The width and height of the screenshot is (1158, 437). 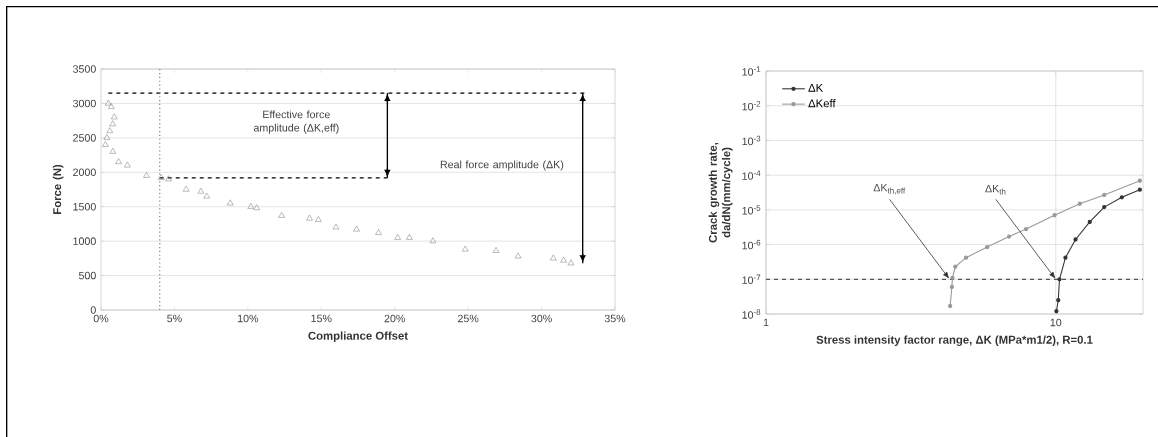 I want to click on x-tick-label: 35%, so click(x=615, y=318).